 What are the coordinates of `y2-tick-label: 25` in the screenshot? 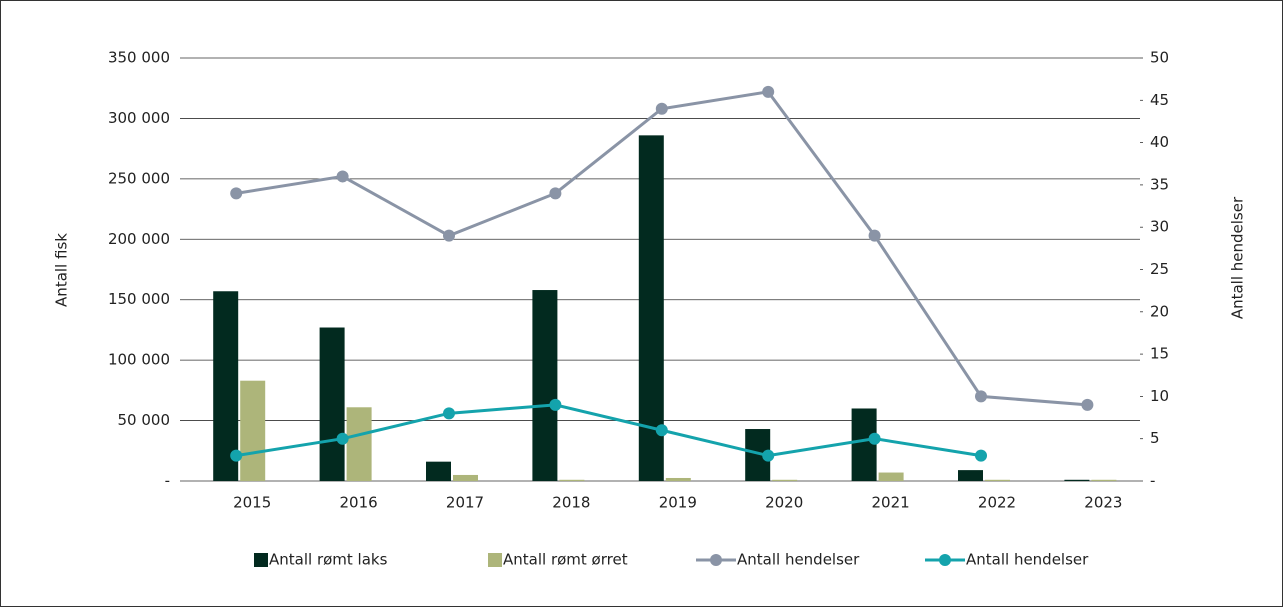 It's located at (1159, 269).